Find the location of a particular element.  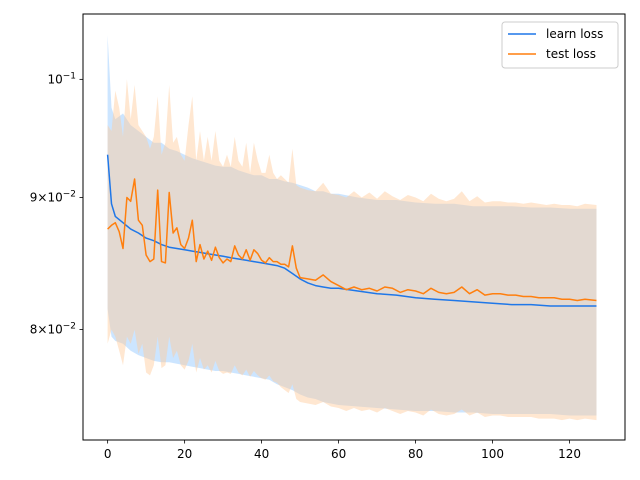

x-tick-label: 40 is located at coordinates (261, 454).